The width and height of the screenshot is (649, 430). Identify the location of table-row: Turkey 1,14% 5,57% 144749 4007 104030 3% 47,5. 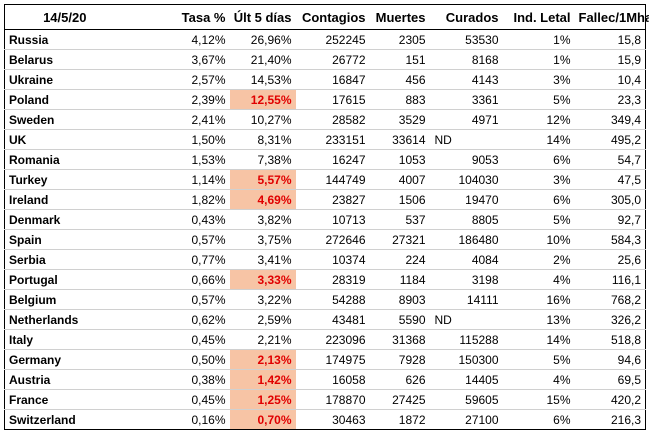
(325, 179).